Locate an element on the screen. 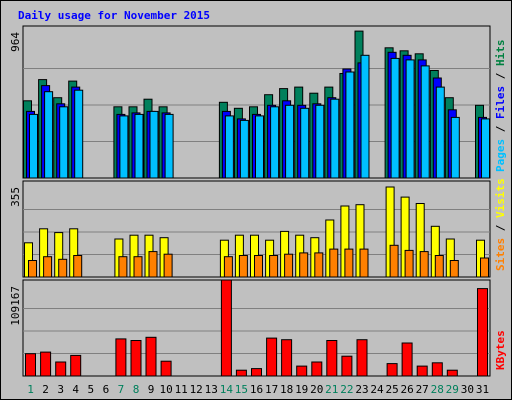  x-tick-label-day-31: 31 is located at coordinates (482, 389).